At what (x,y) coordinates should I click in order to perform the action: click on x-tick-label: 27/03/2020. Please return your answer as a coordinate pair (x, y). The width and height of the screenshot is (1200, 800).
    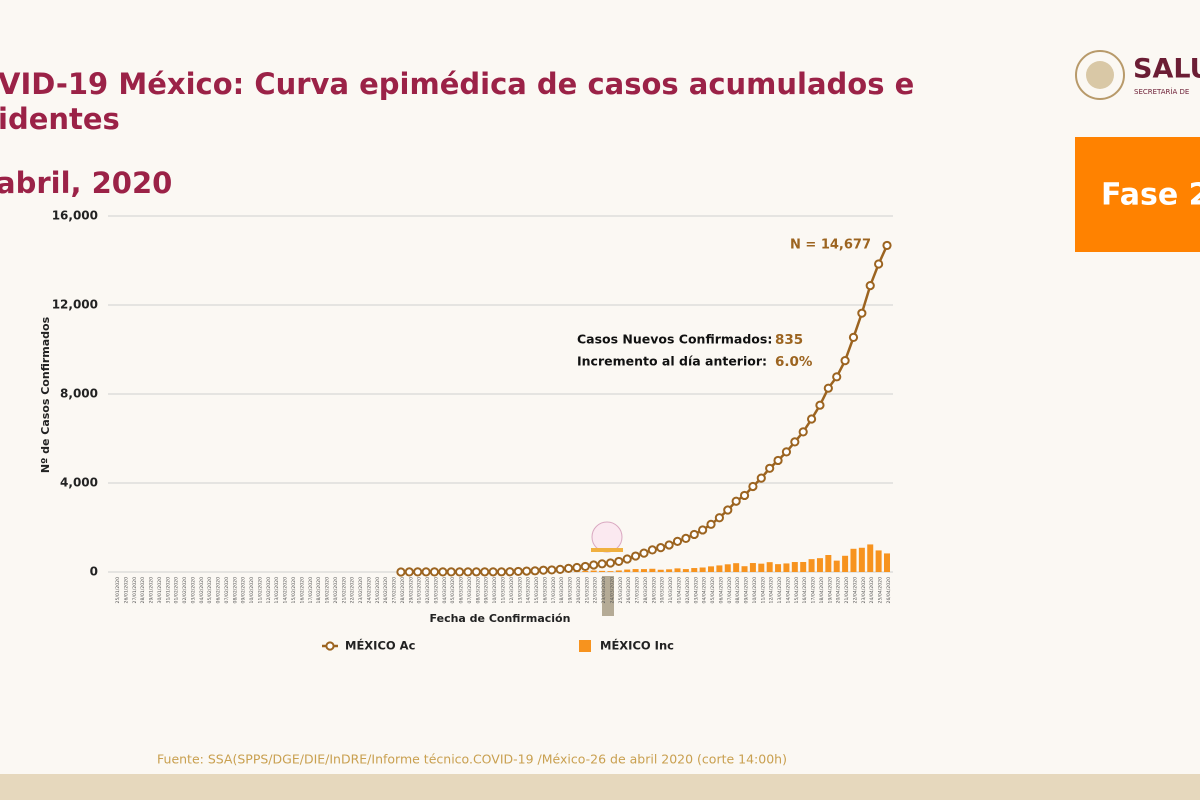
    Looking at the image, I should click on (638, 590).